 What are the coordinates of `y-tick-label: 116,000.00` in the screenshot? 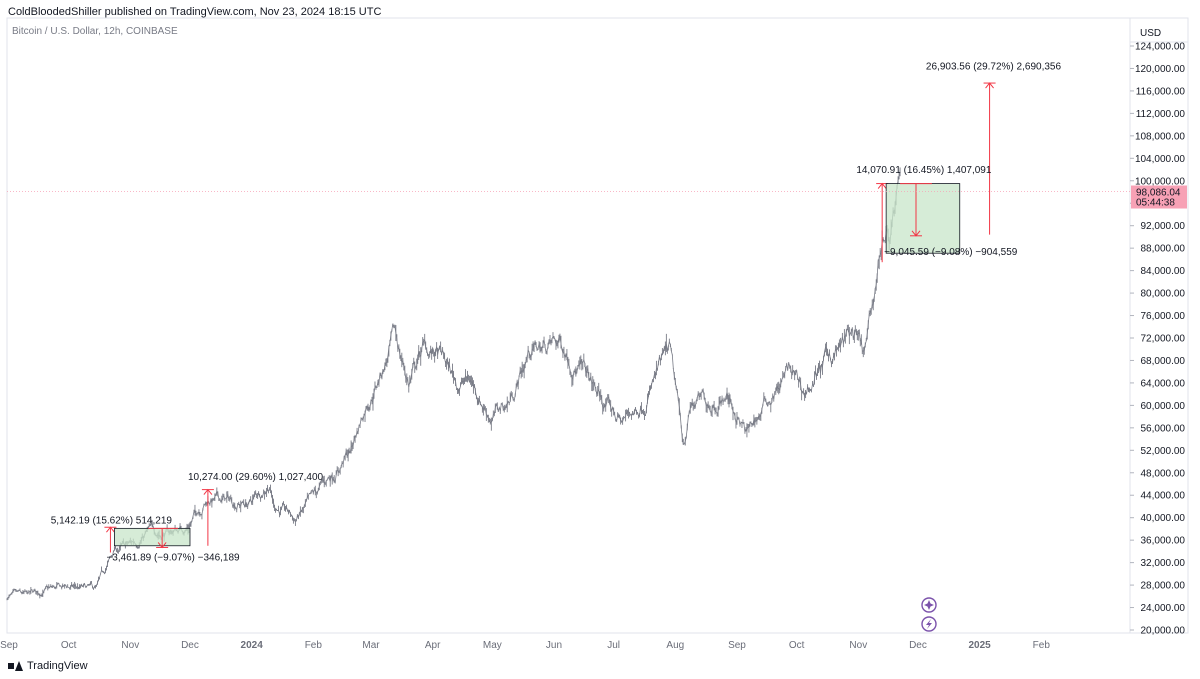 It's located at (1161, 91).